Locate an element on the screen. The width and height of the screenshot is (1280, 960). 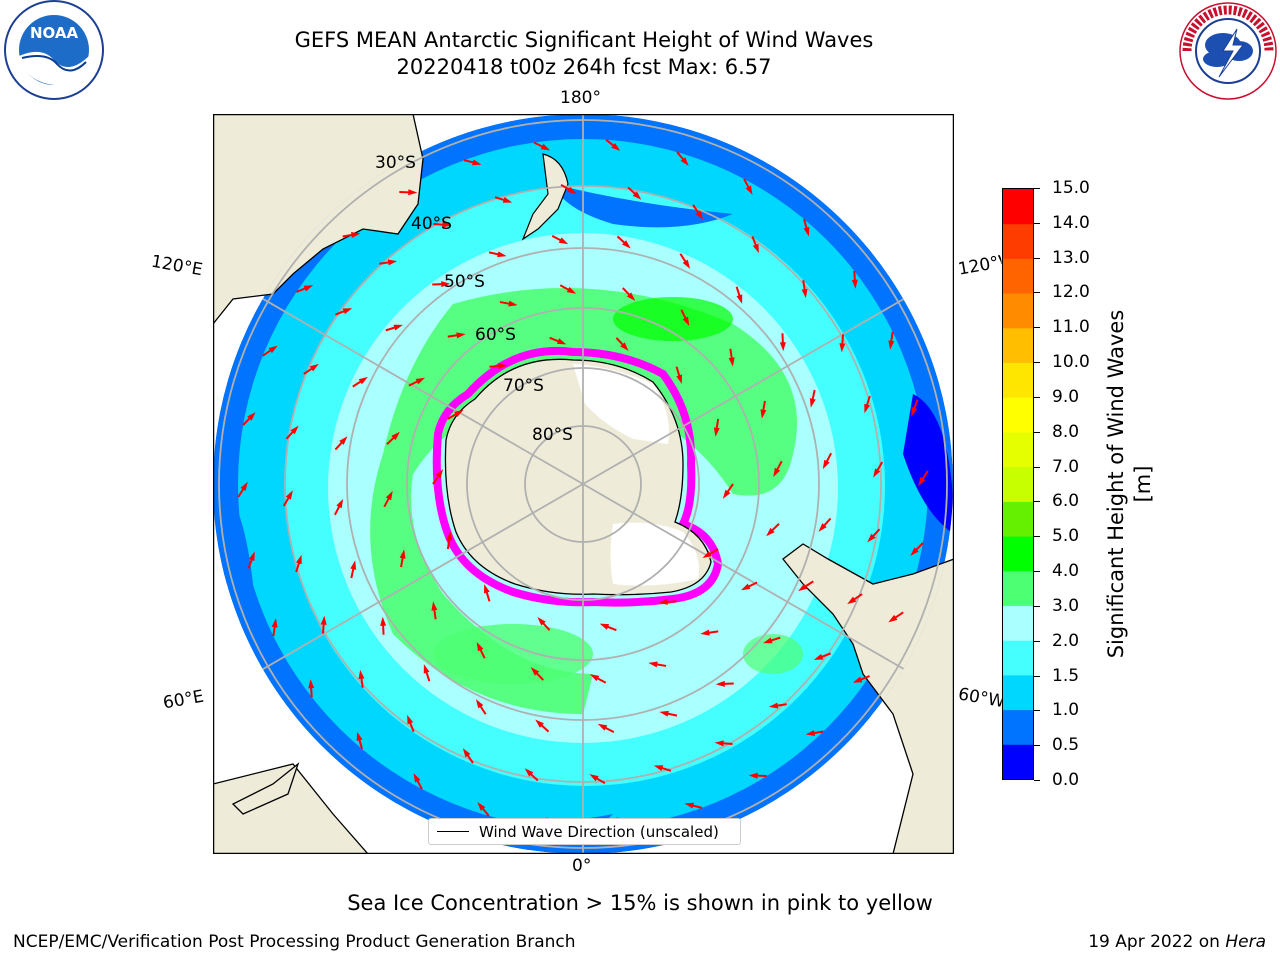
colorbar-tick-label: 1.5 is located at coordinates (1066, 675).